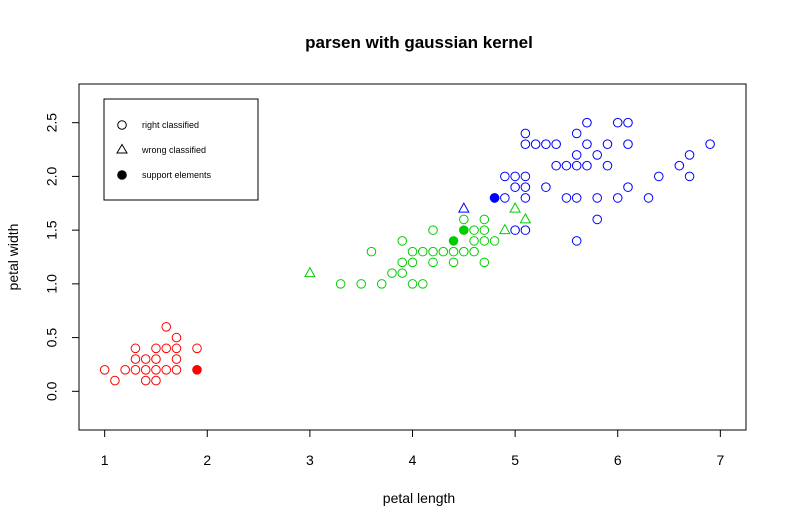 The height and width of the screenshot is (528, 800). I want to click on legend-label-support-elements: support elements, so click(177, 175).